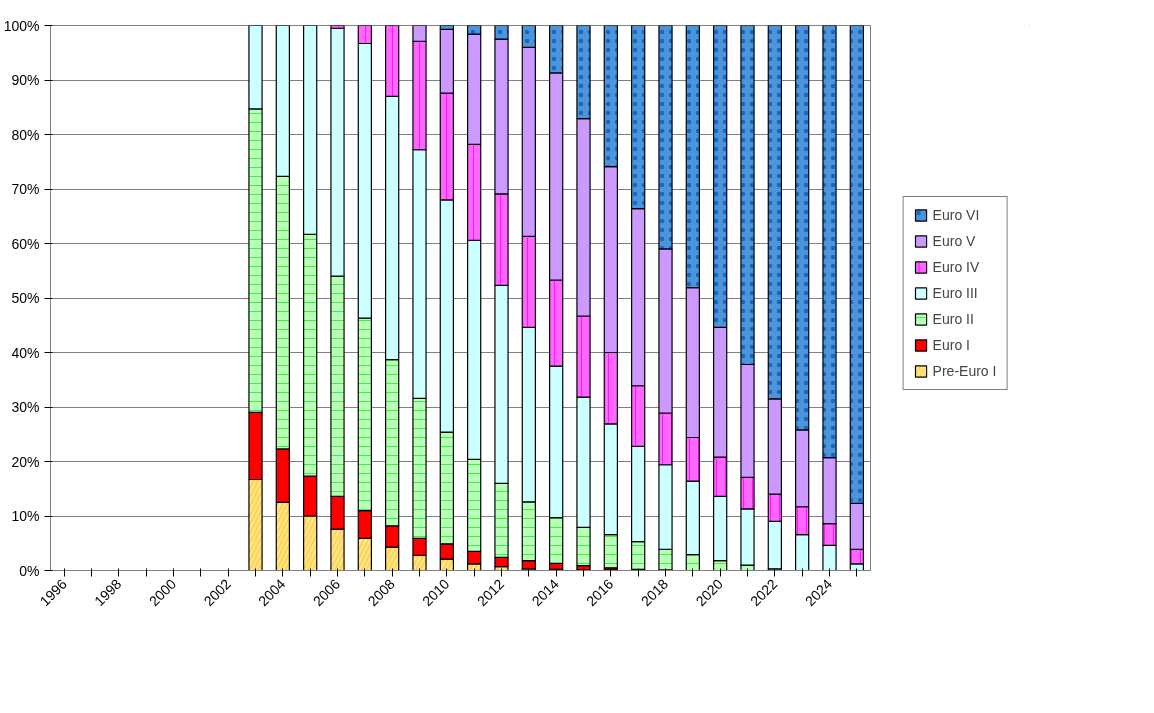  I want to click on legend-label: Euro I, so click(951, 344).